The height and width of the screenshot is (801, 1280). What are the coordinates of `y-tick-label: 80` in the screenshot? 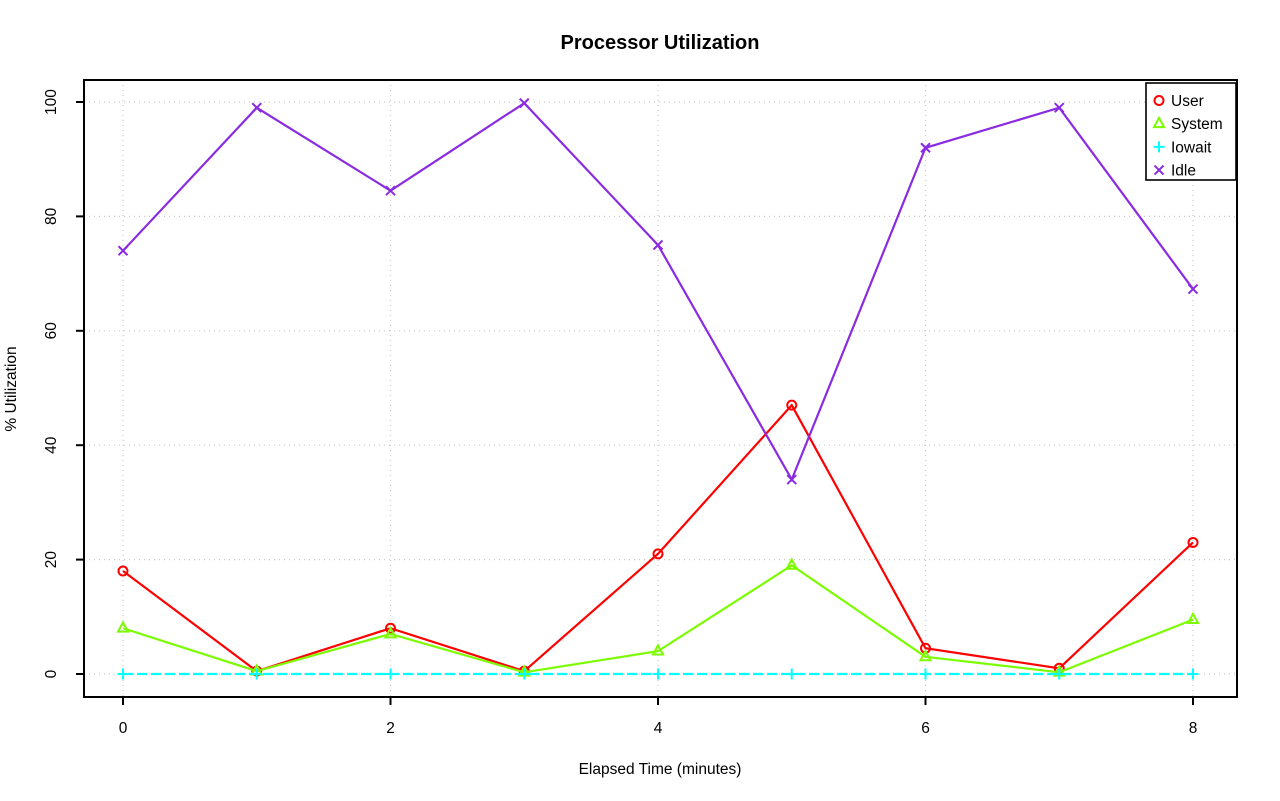 It's located at (51, 216).